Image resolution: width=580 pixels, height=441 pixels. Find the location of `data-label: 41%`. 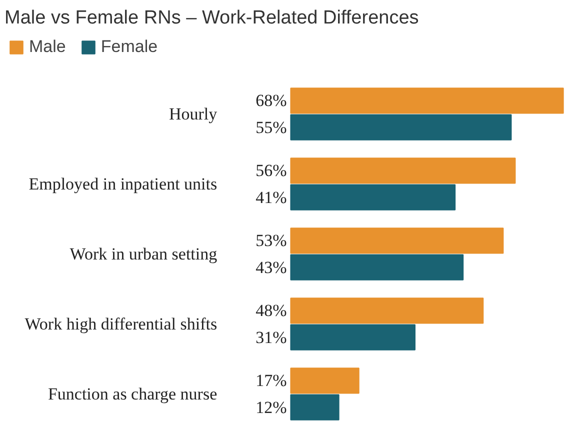

data-label: 41% is located at coordinates (271, 197).